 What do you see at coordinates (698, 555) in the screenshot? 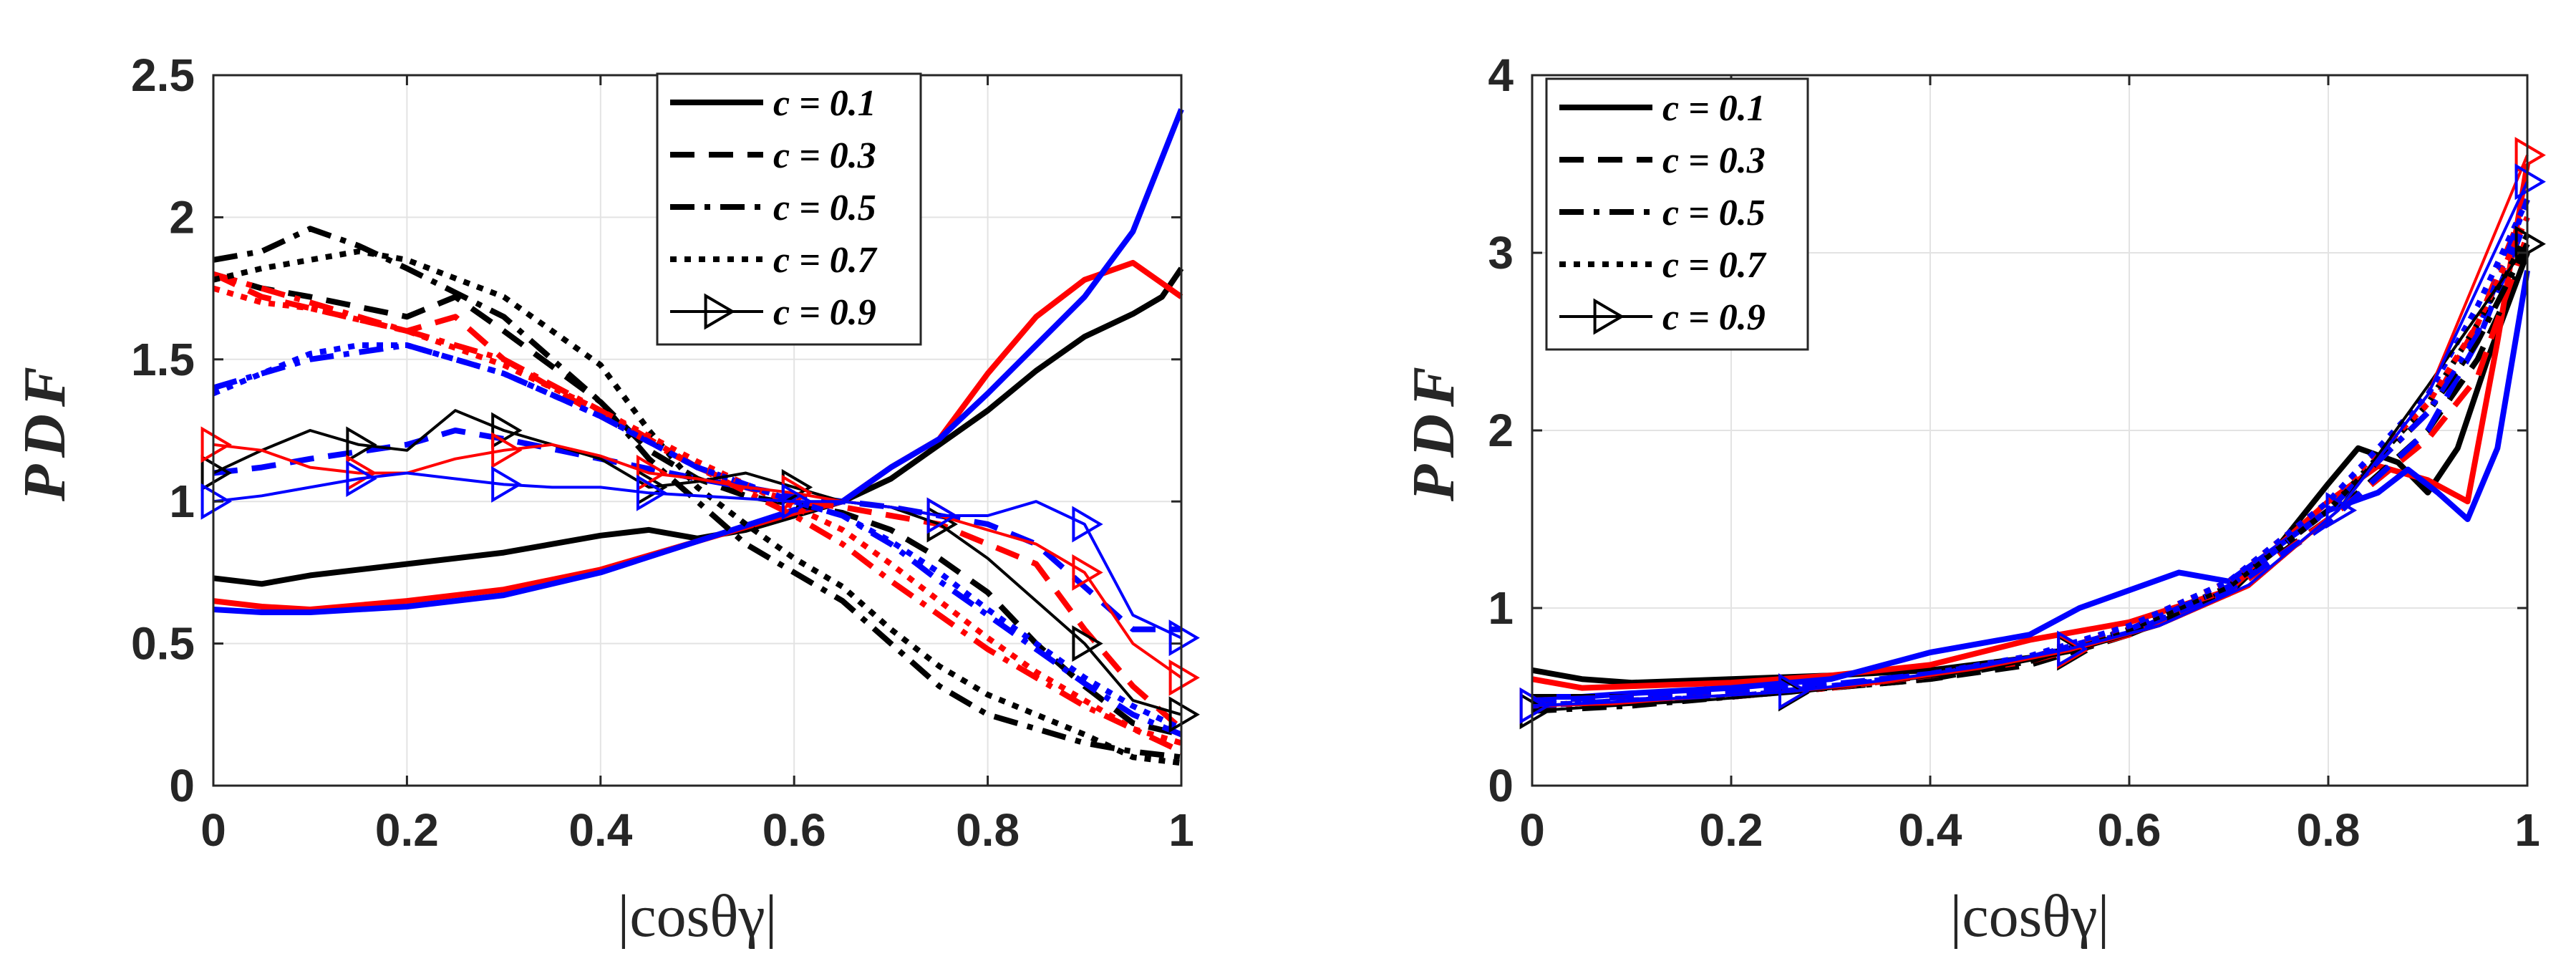
I see `series-line-0.9-0000ff` at bounding box center [698, 555].